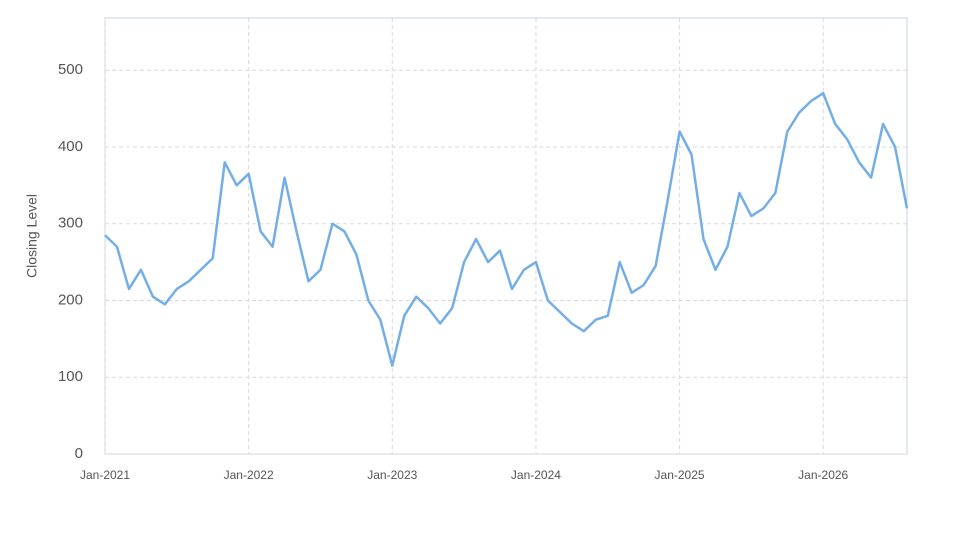  What do you see at coordinates (70, 376) in the screenshot?
I see `y-tick-label: 100` at bounding box center [70, 376].